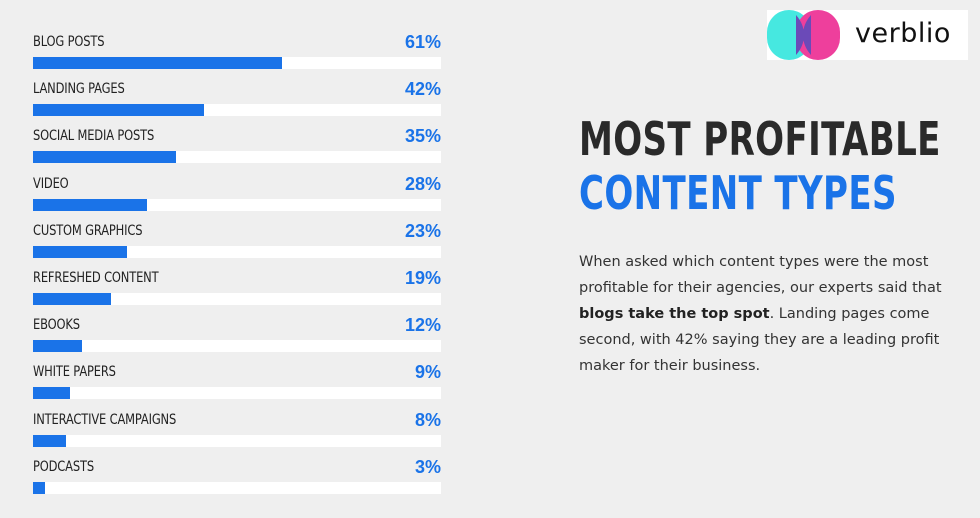  Describe the element at coordinates (422, 42) in the screenshot. I see `bar-value-label: 61%` at that location.